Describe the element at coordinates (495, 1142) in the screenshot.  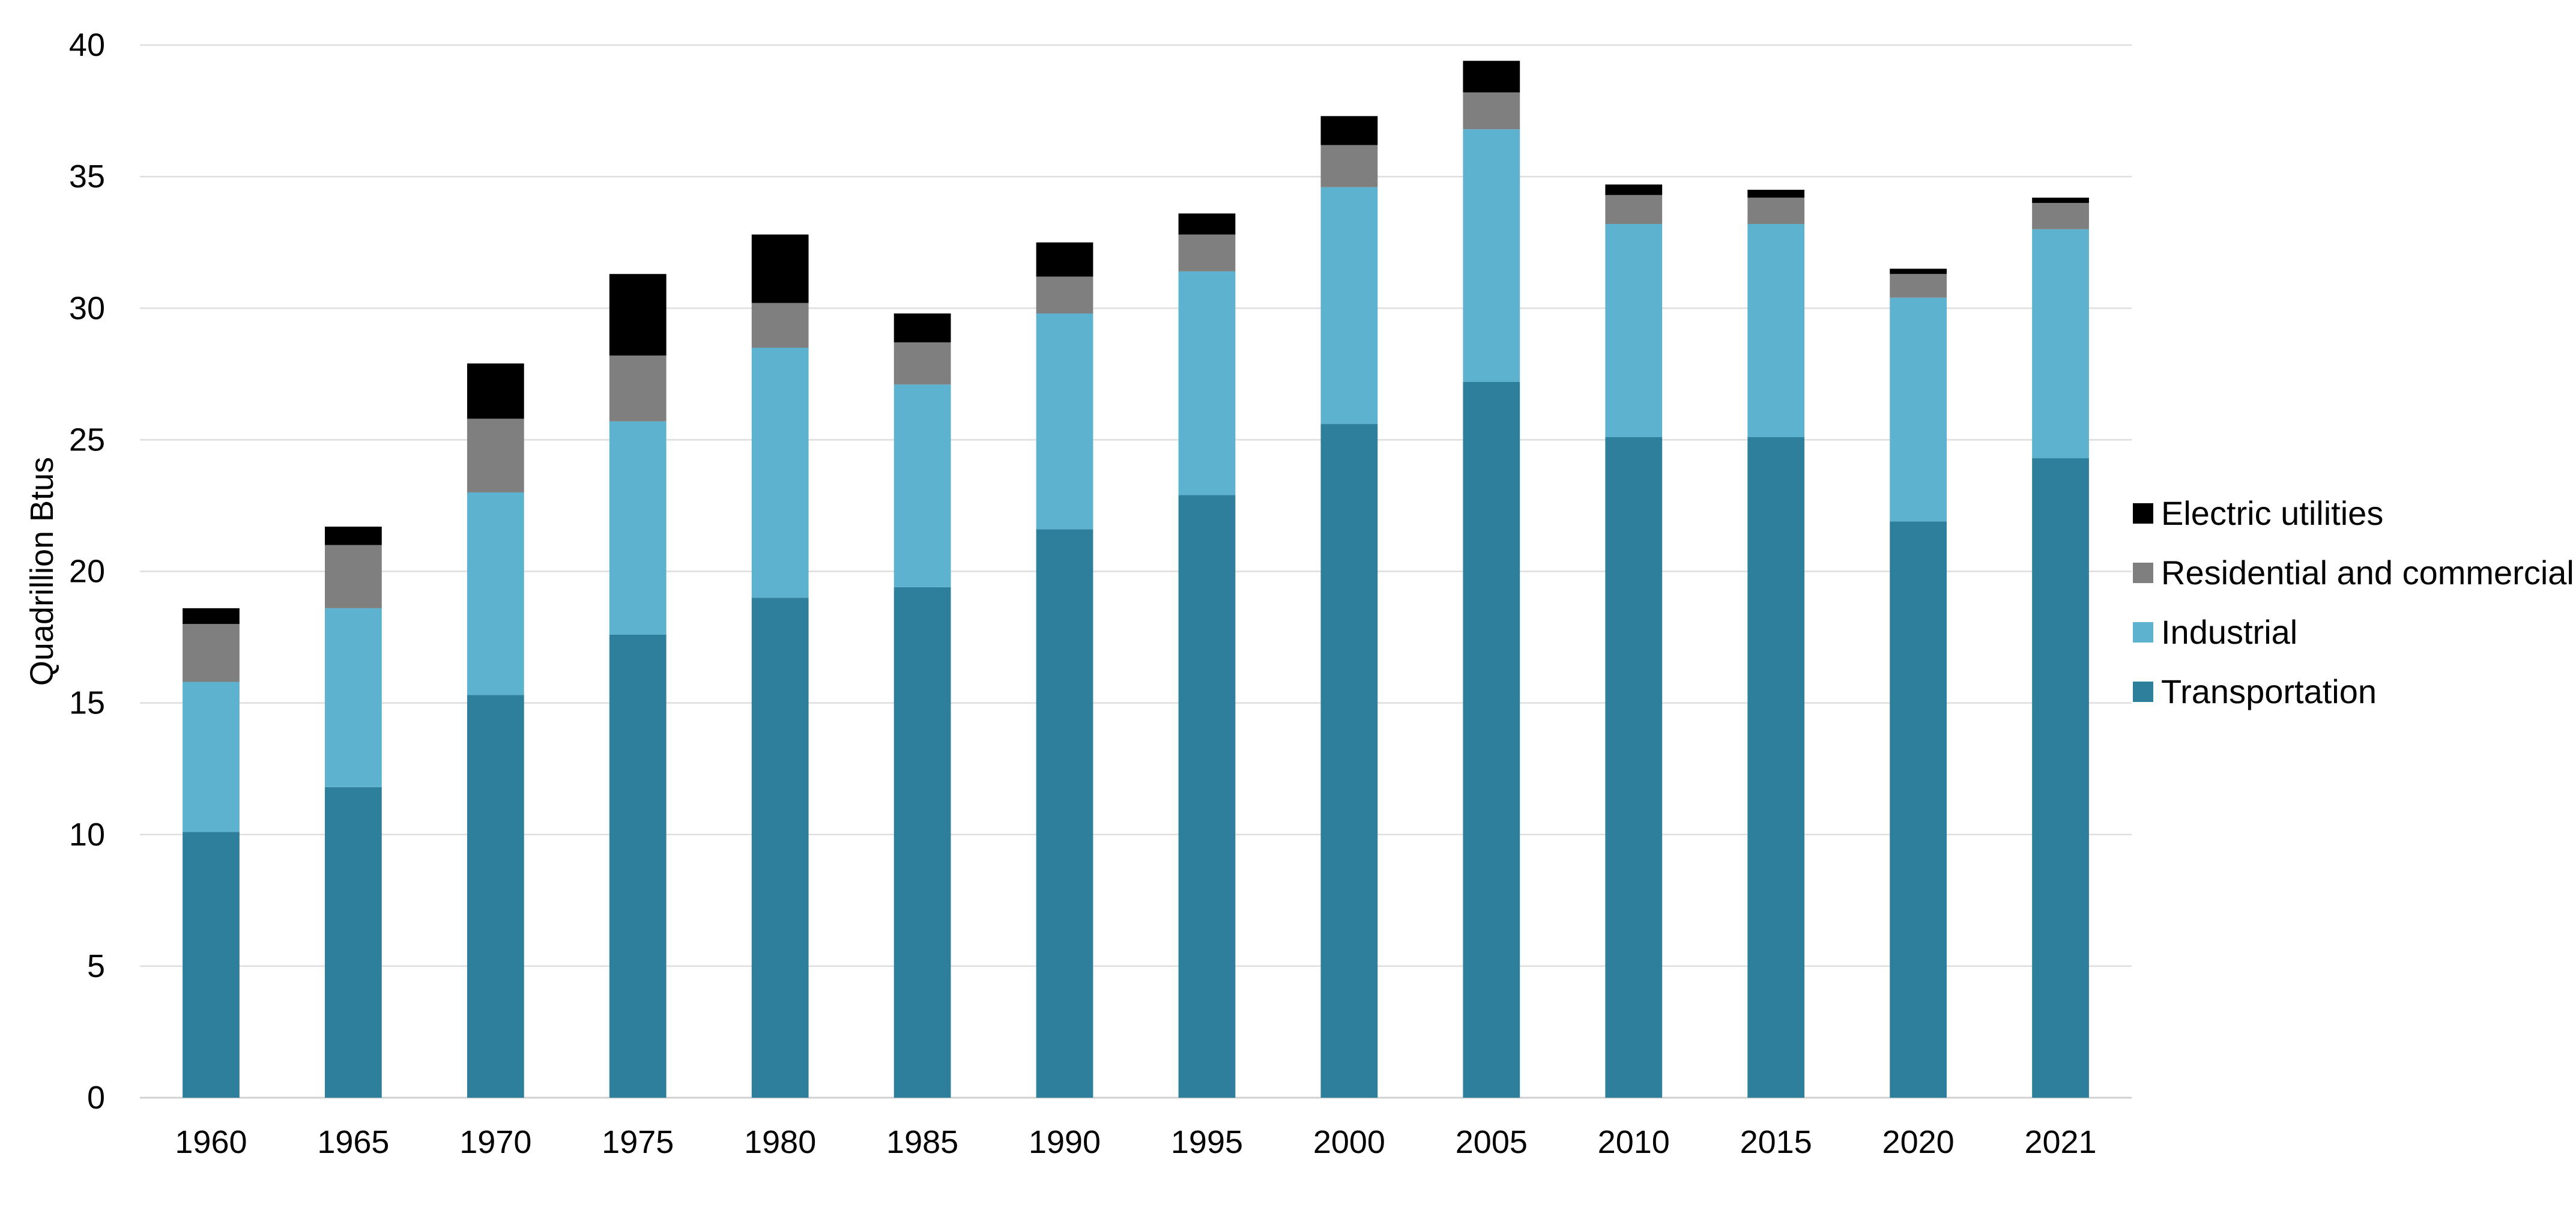
I see `x-tick-label: 1970` at that location.